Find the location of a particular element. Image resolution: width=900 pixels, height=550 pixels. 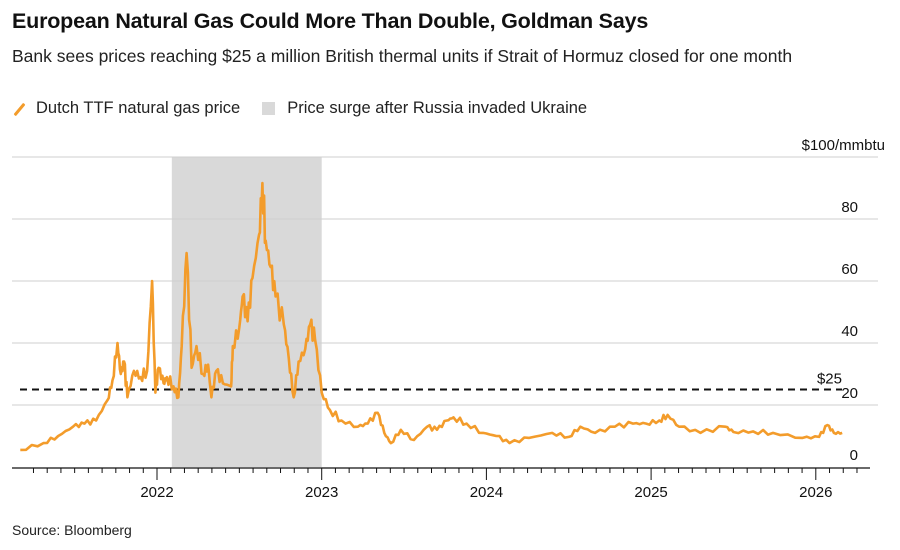

legend-label: Dutch TTF natural gas price is located at coordinates (138, 108).